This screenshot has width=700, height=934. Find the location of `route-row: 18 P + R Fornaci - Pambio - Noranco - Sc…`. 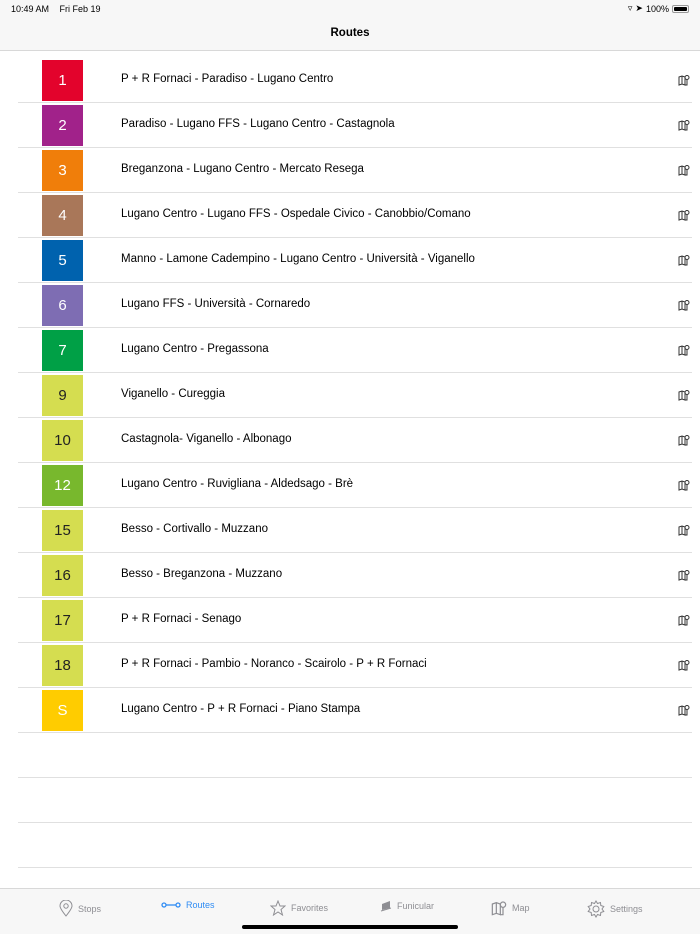

route-row: 18 P + R Fornaci - Pambio - Noranco - Sc… is located at coordinates (355, 665).